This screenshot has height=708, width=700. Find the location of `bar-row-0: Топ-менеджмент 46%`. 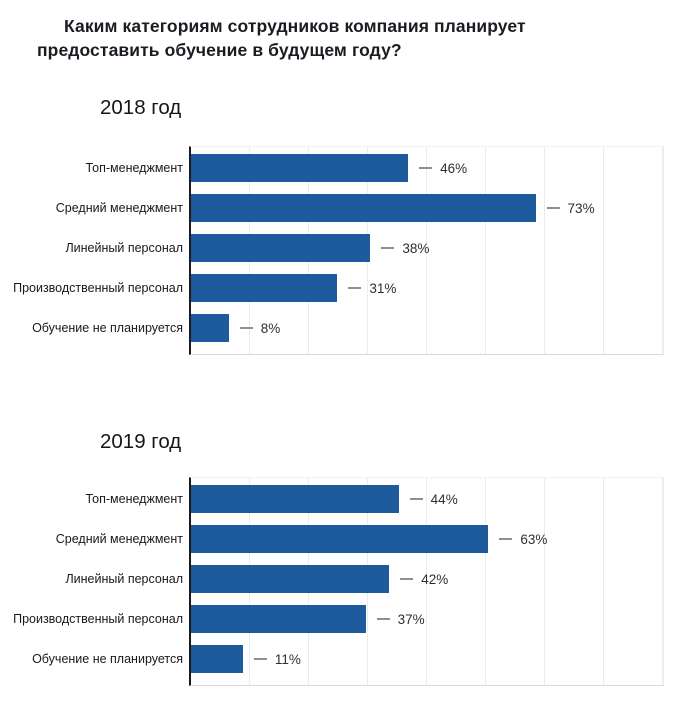

bar-row-0: Топ-менеджмент 46% is located at coordinates (374, 174).